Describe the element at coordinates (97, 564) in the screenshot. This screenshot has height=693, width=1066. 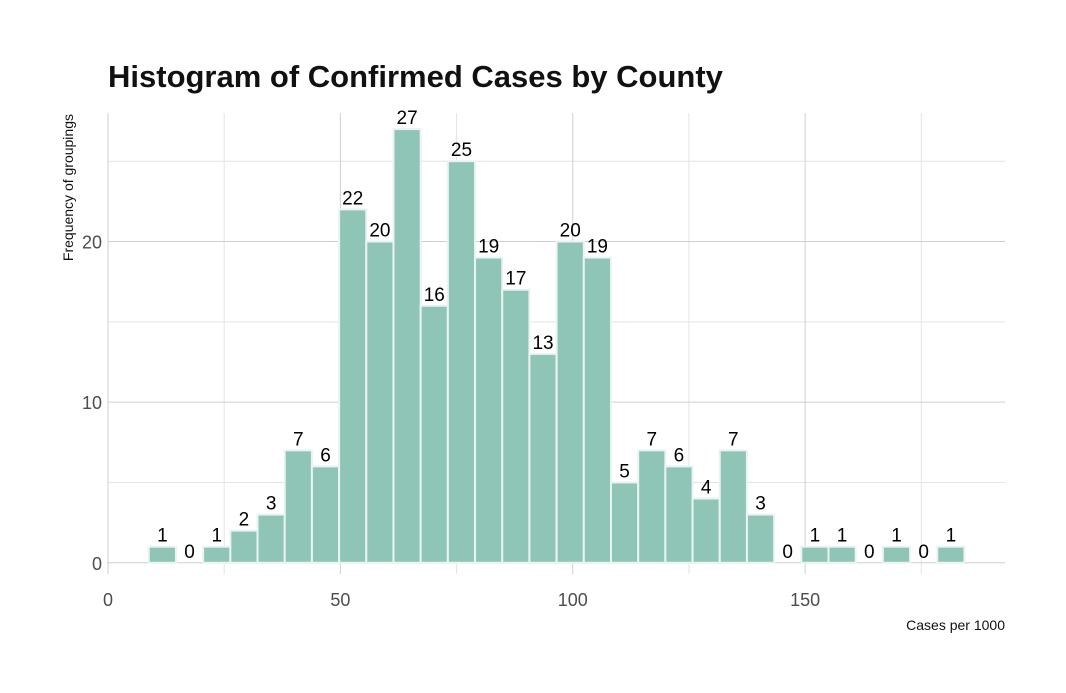
I see `y-tick-label: 0` at that location.